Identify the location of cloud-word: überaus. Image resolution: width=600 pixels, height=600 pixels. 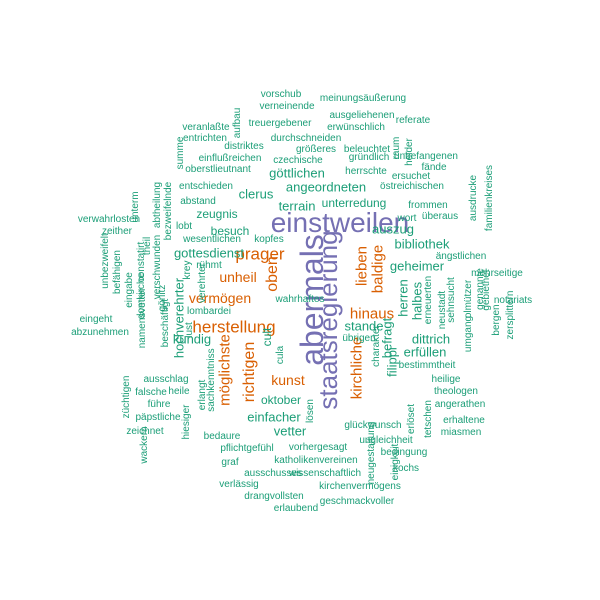
(440, 216).